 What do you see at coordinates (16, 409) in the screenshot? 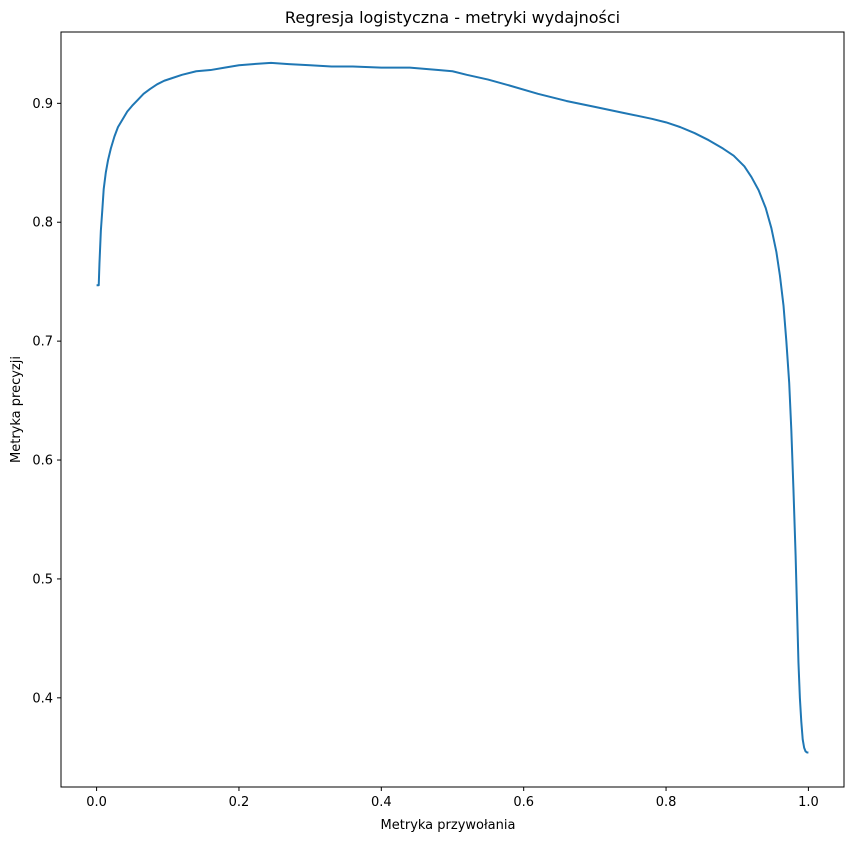
I see `y-axis-label: Metryka precyzji` at bounding box center [16, 409].